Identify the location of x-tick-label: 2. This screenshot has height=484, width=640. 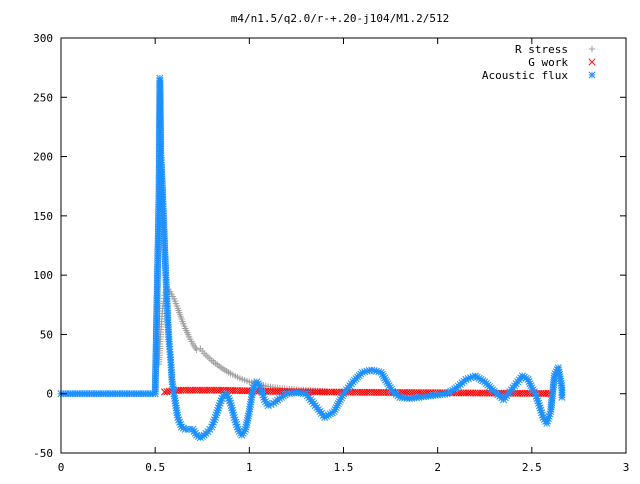
(437, 467).